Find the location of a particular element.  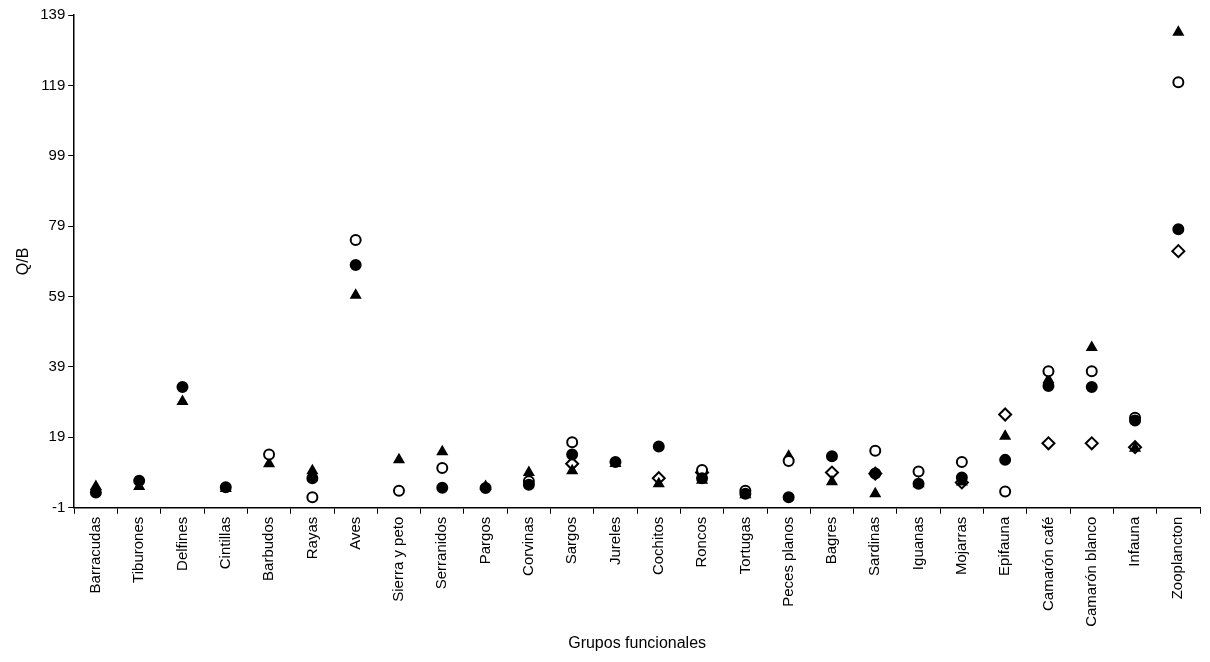

y-tick-label: 59 is located at coordinates (57, 295).